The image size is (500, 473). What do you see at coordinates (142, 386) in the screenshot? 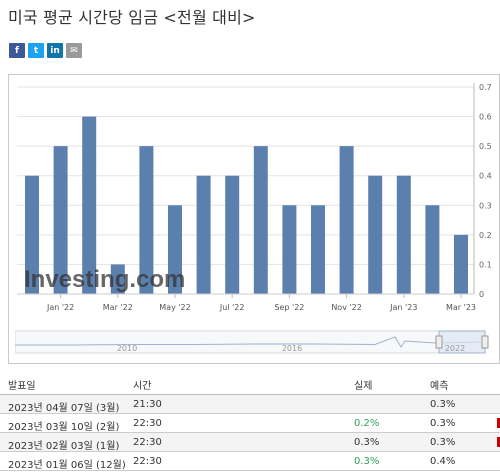
I see `header-time: 시간` at bounding box center [142, 386].